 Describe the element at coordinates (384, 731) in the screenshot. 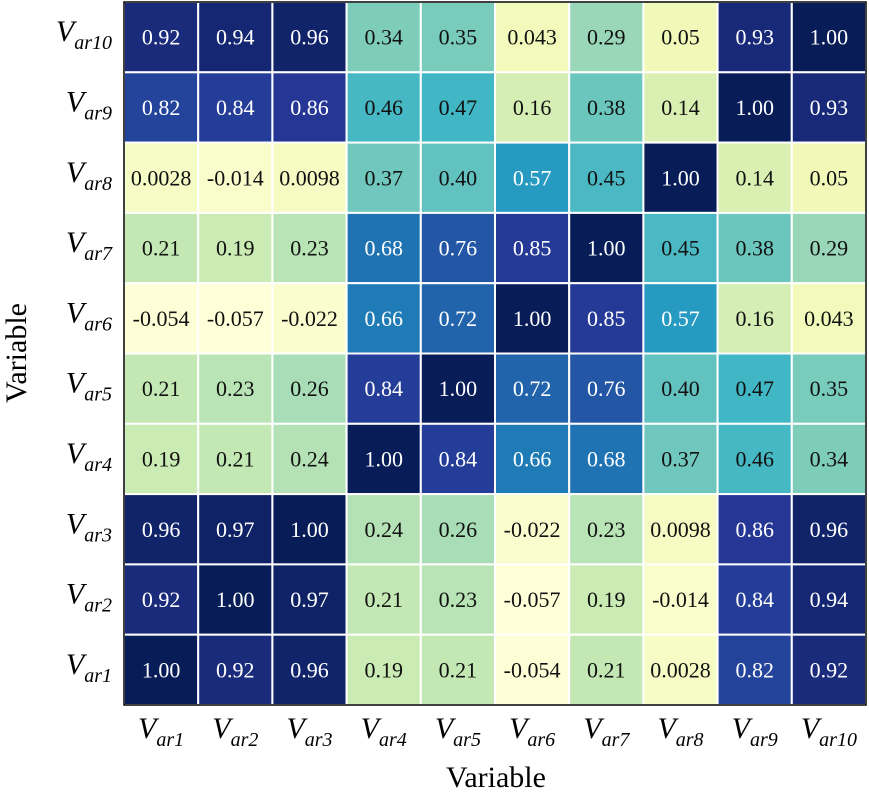

I see `x-tick-label: Var4` at that location.